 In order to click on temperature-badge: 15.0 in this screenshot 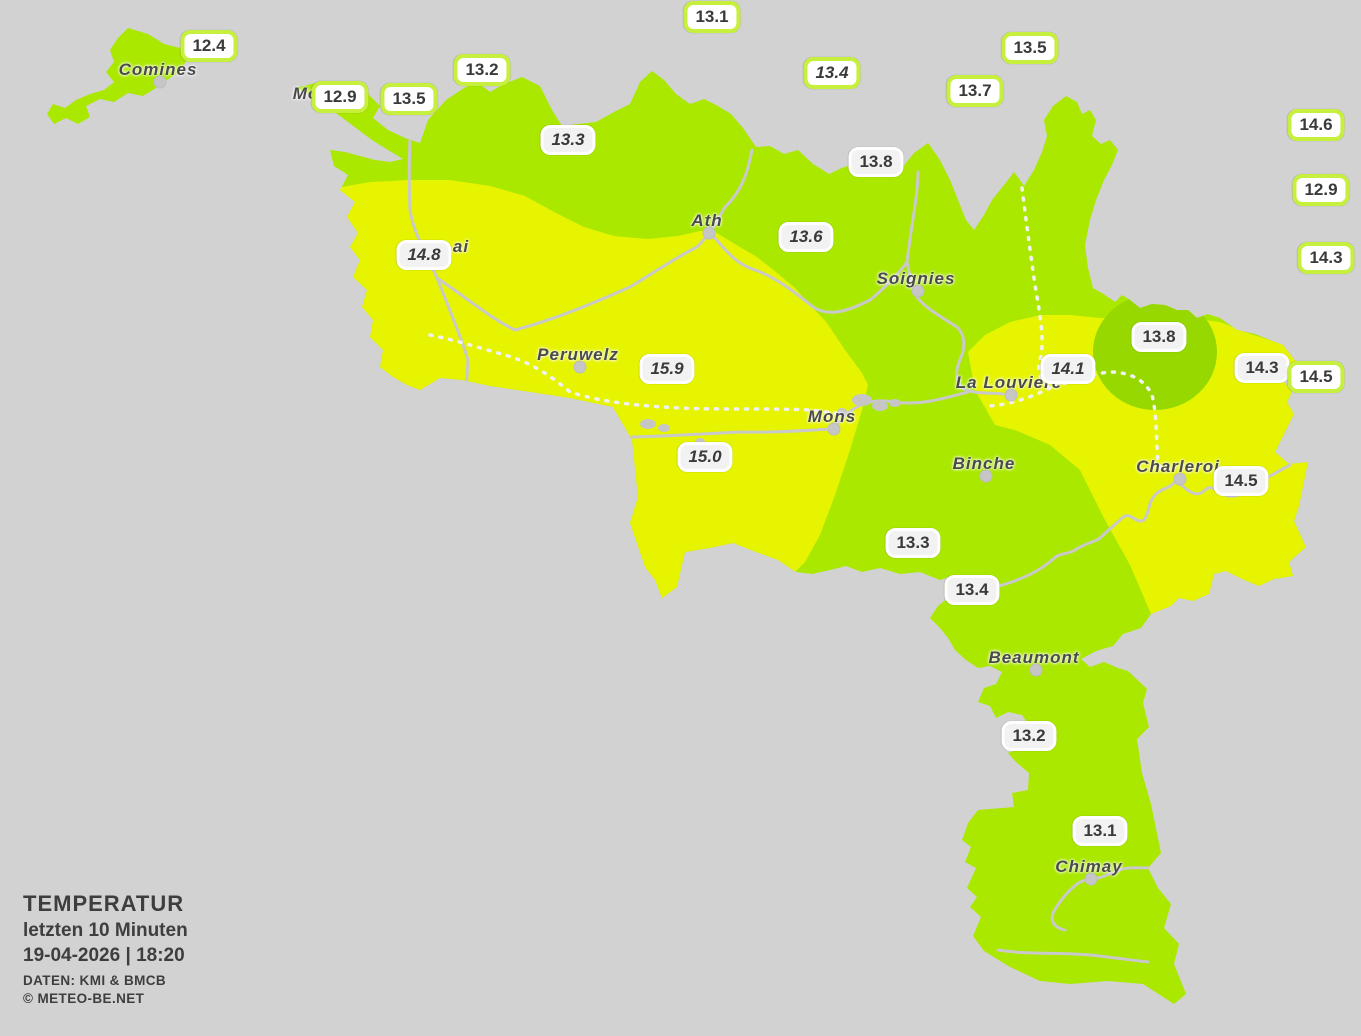, I will do `click(705, 457)`.